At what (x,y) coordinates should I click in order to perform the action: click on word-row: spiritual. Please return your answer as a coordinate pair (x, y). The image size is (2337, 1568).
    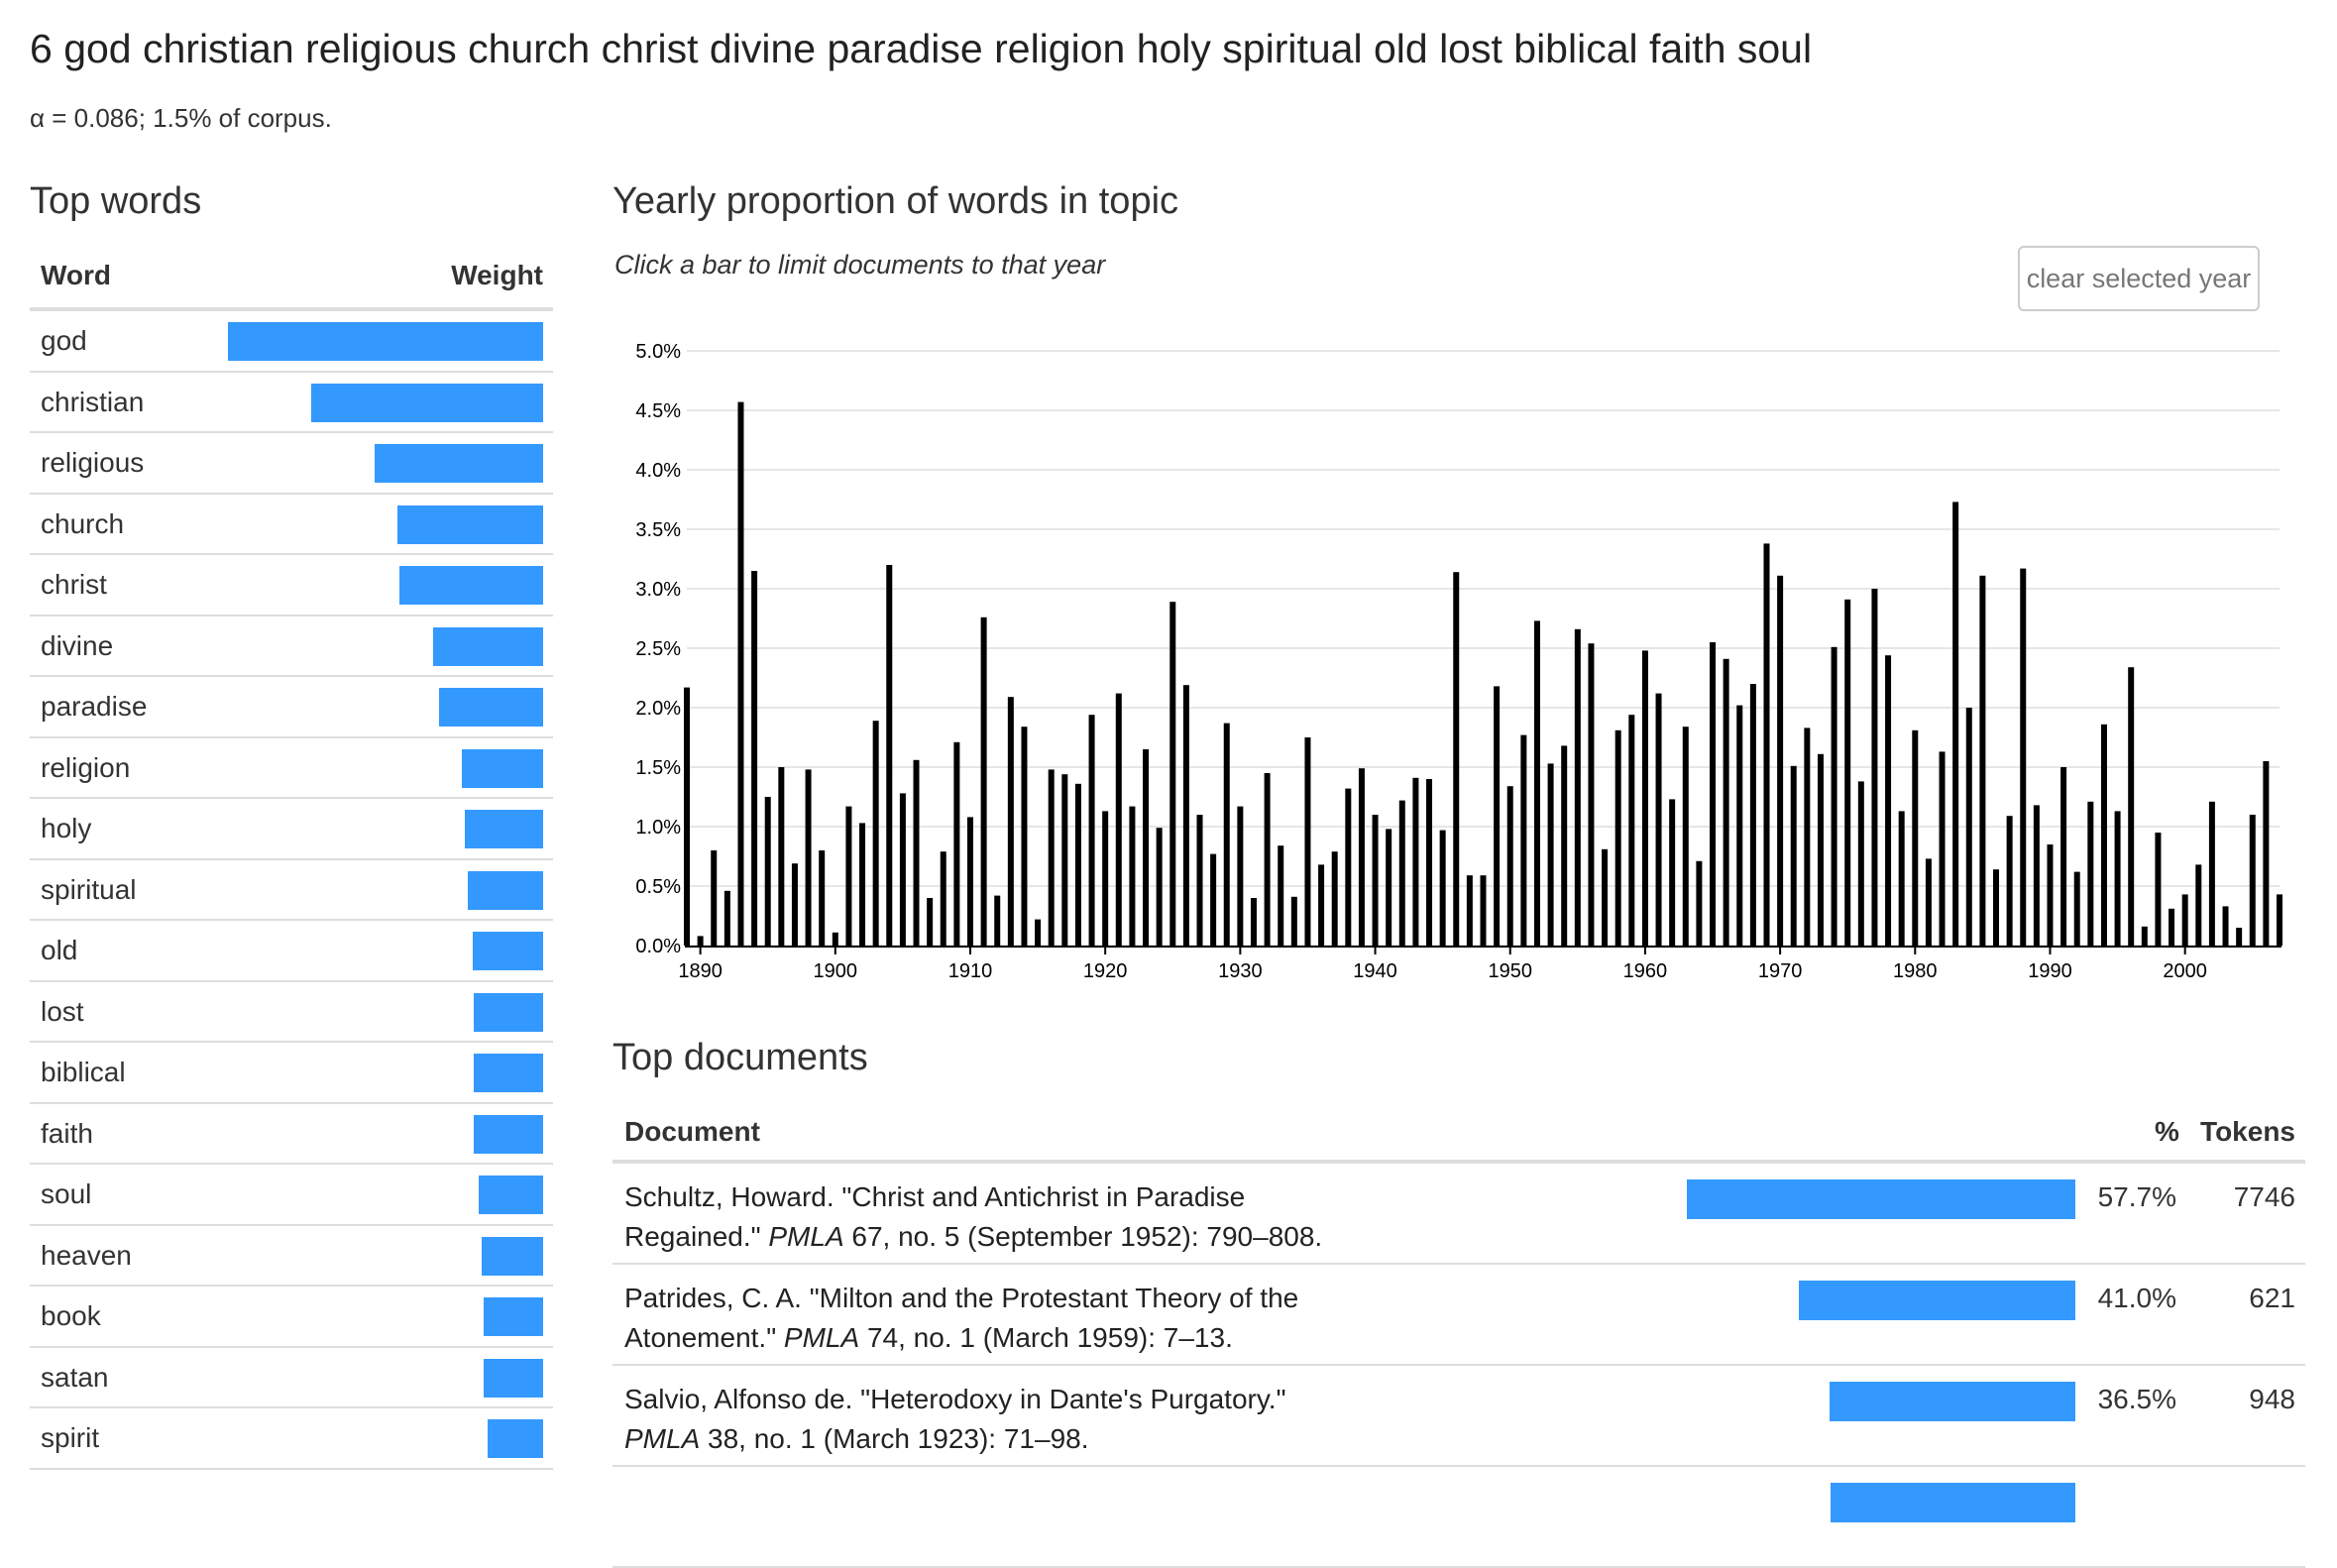
    Looking at the image, I should click on (291, 891).